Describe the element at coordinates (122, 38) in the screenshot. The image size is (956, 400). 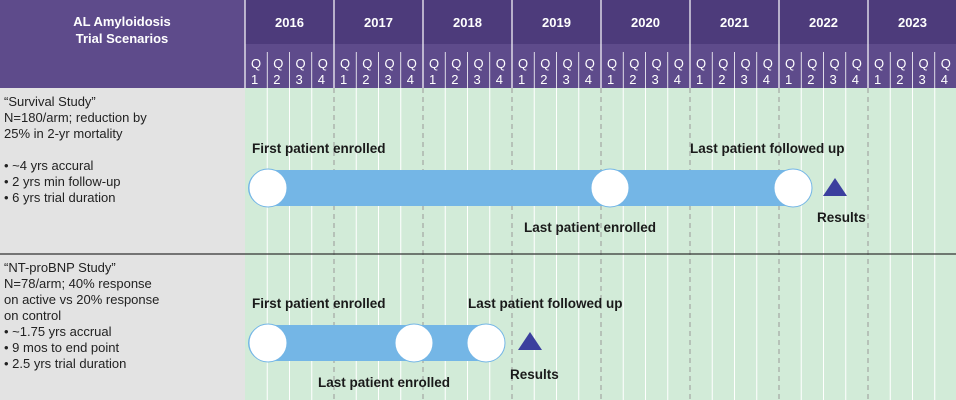
I see `header-title: Trial Scenarios` at that location.